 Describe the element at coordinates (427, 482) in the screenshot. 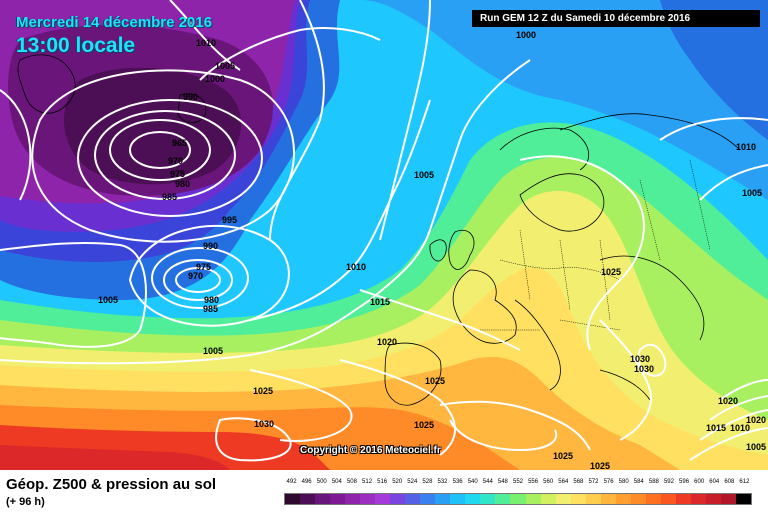

I see `scale-value: 528` at that location.